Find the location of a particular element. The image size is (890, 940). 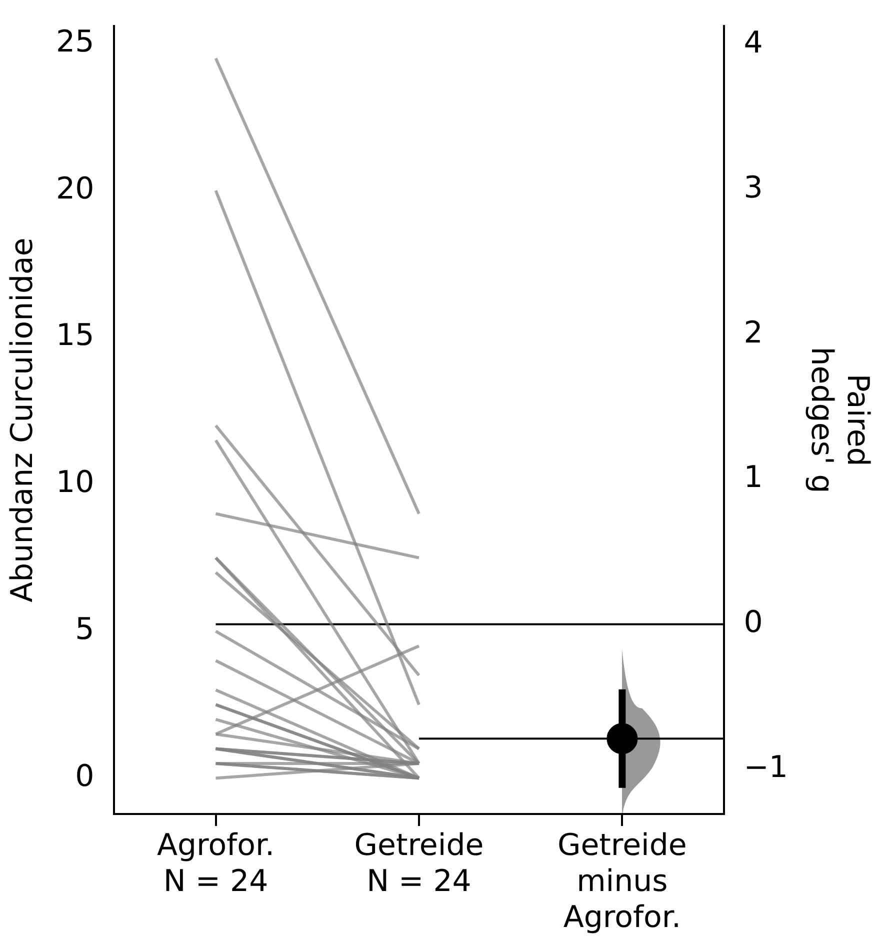

y-tick-label: 15 is located at coordinates (75, 336).